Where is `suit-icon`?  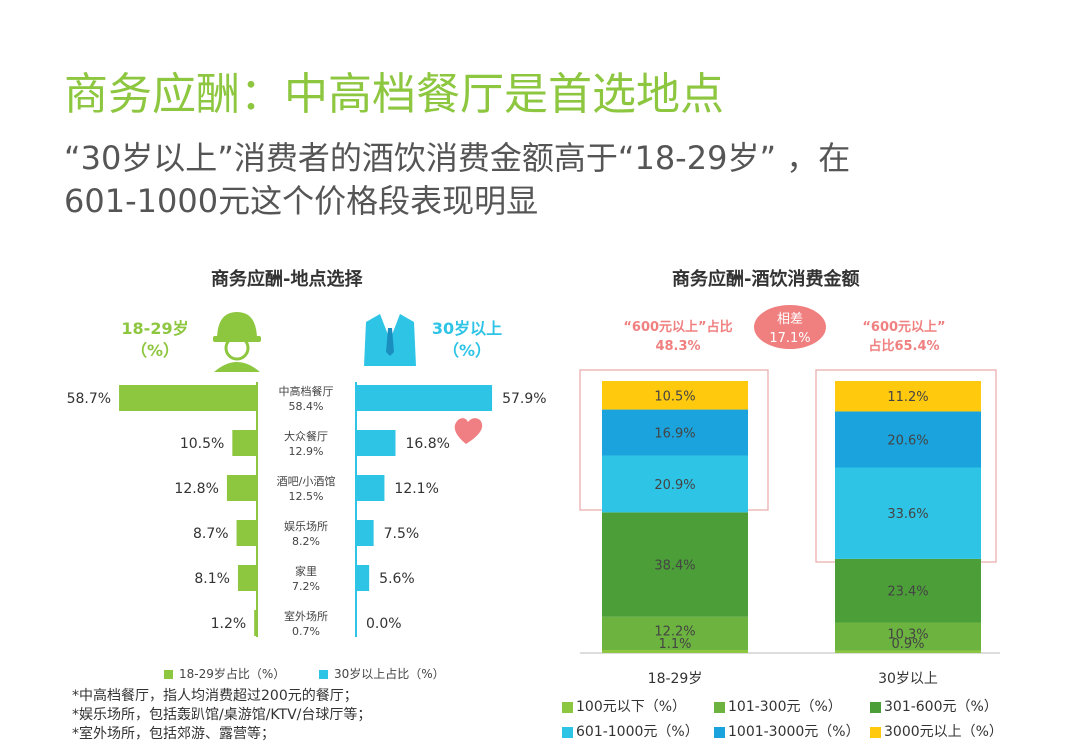 suit-icon is located at coordinates (390, 340).